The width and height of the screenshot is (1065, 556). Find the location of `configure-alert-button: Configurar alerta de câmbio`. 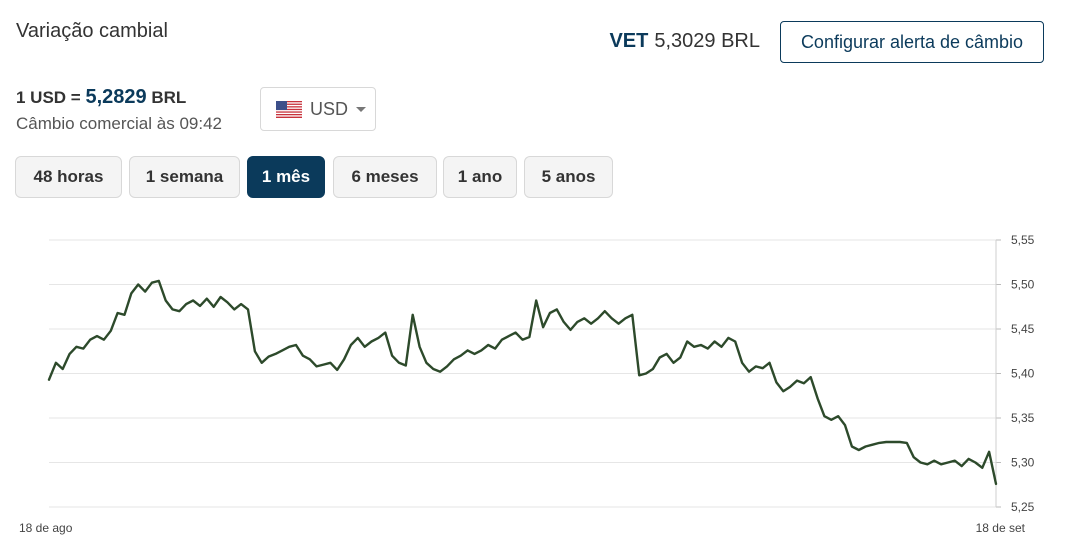

configure-alert-button: Configurar alerta de câmbio is located at coordinates (912, 42).